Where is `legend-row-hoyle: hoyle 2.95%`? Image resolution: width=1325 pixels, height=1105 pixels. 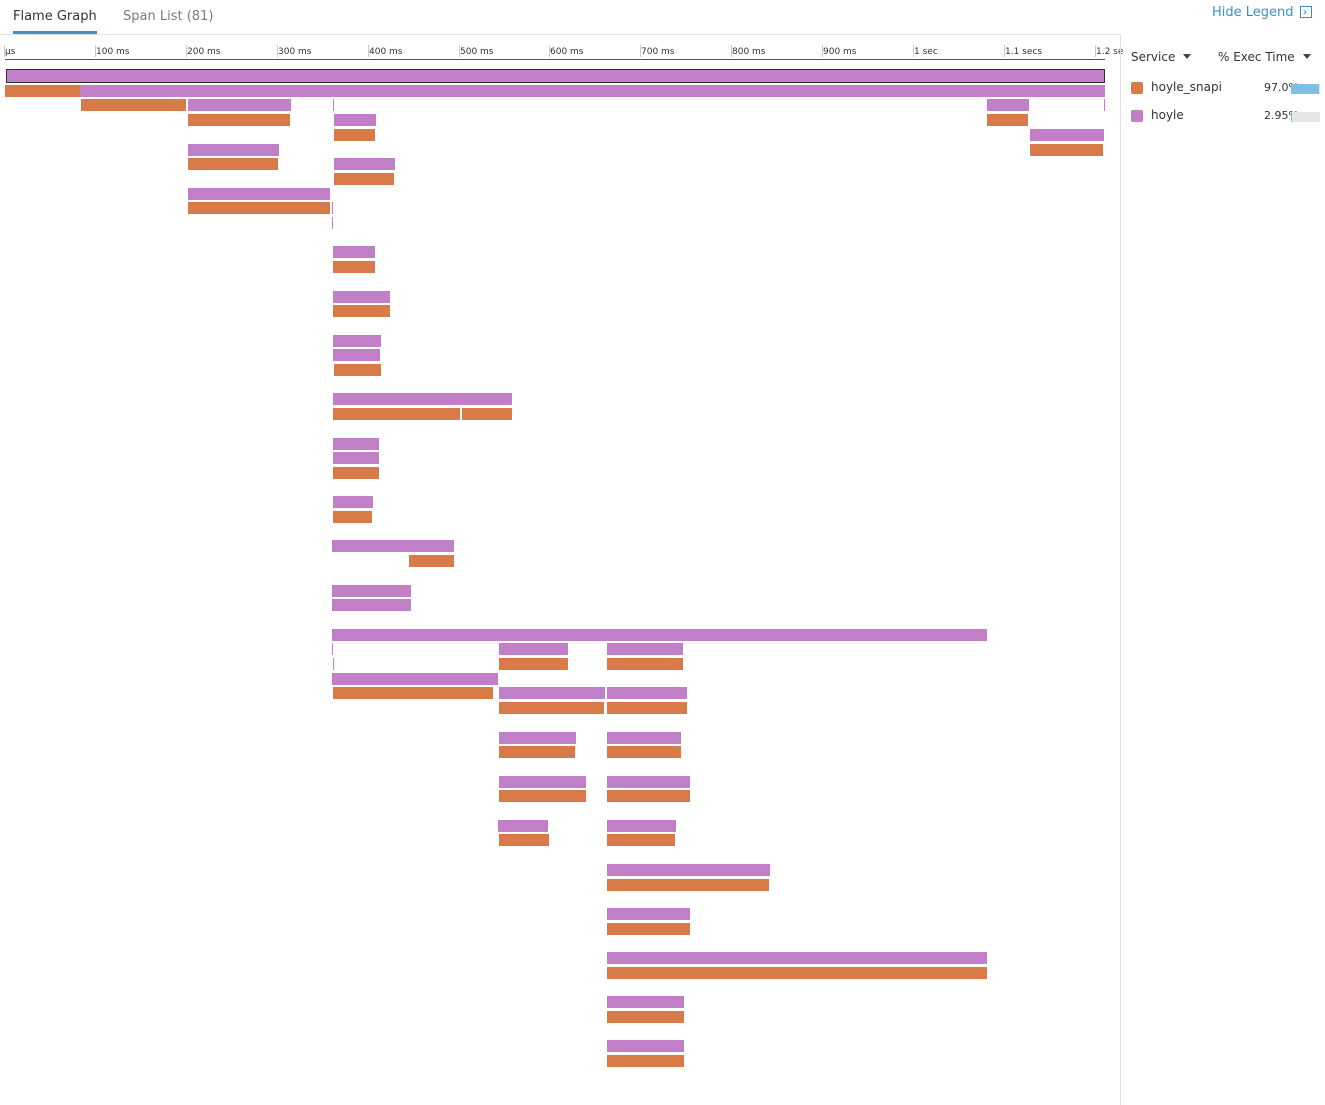
legend-row-hoyle: hoyle 2.95% is located at coordinates (1223, 116).